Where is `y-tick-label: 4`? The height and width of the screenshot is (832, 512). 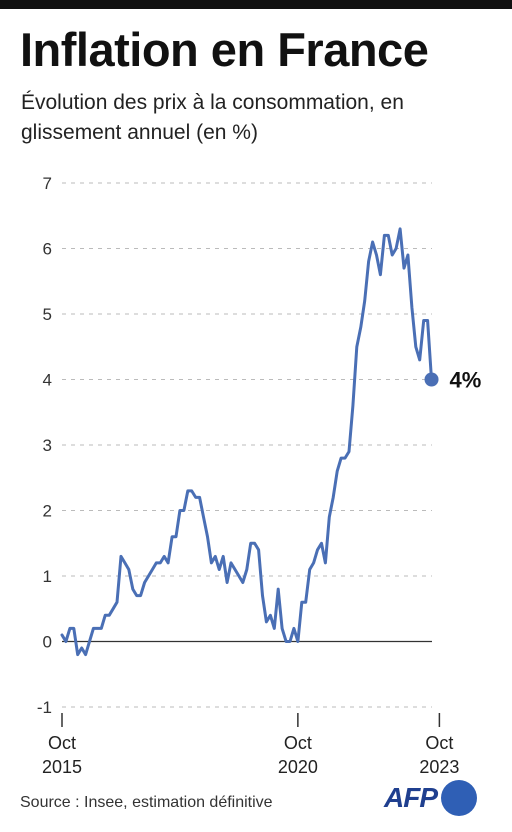
y-tick-label: 4 is located at coordinates (47, 380).